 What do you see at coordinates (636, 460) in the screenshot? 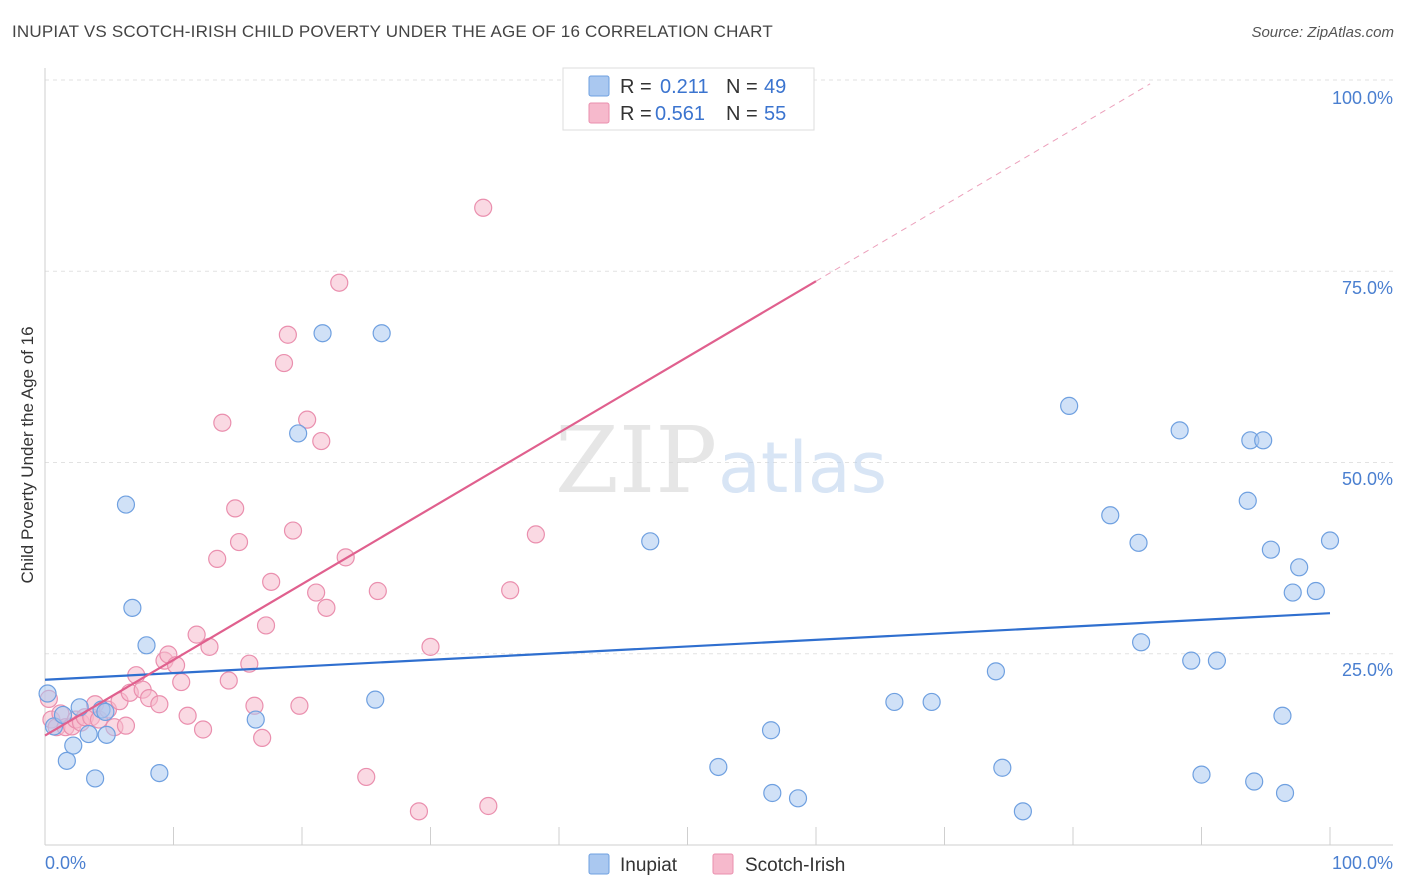
I see `watermark-zip: ZIP` at bounding box center [636, 460].